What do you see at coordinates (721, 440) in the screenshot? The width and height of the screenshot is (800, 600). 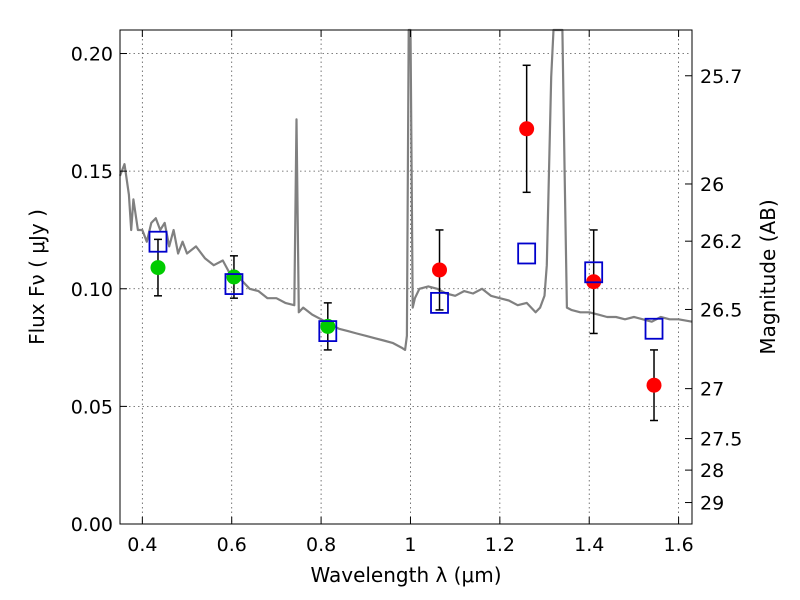 I see `y2-tick-label: 27.5` at bounding box center [721, 440].